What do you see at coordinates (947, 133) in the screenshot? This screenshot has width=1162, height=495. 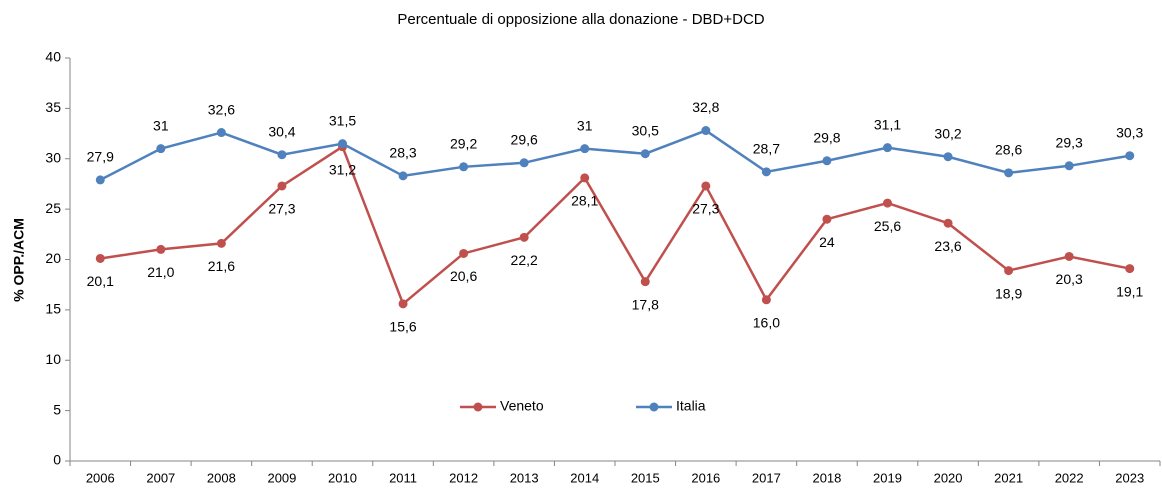 I see `data-label: 30,2` at bounding box center [947, 133].